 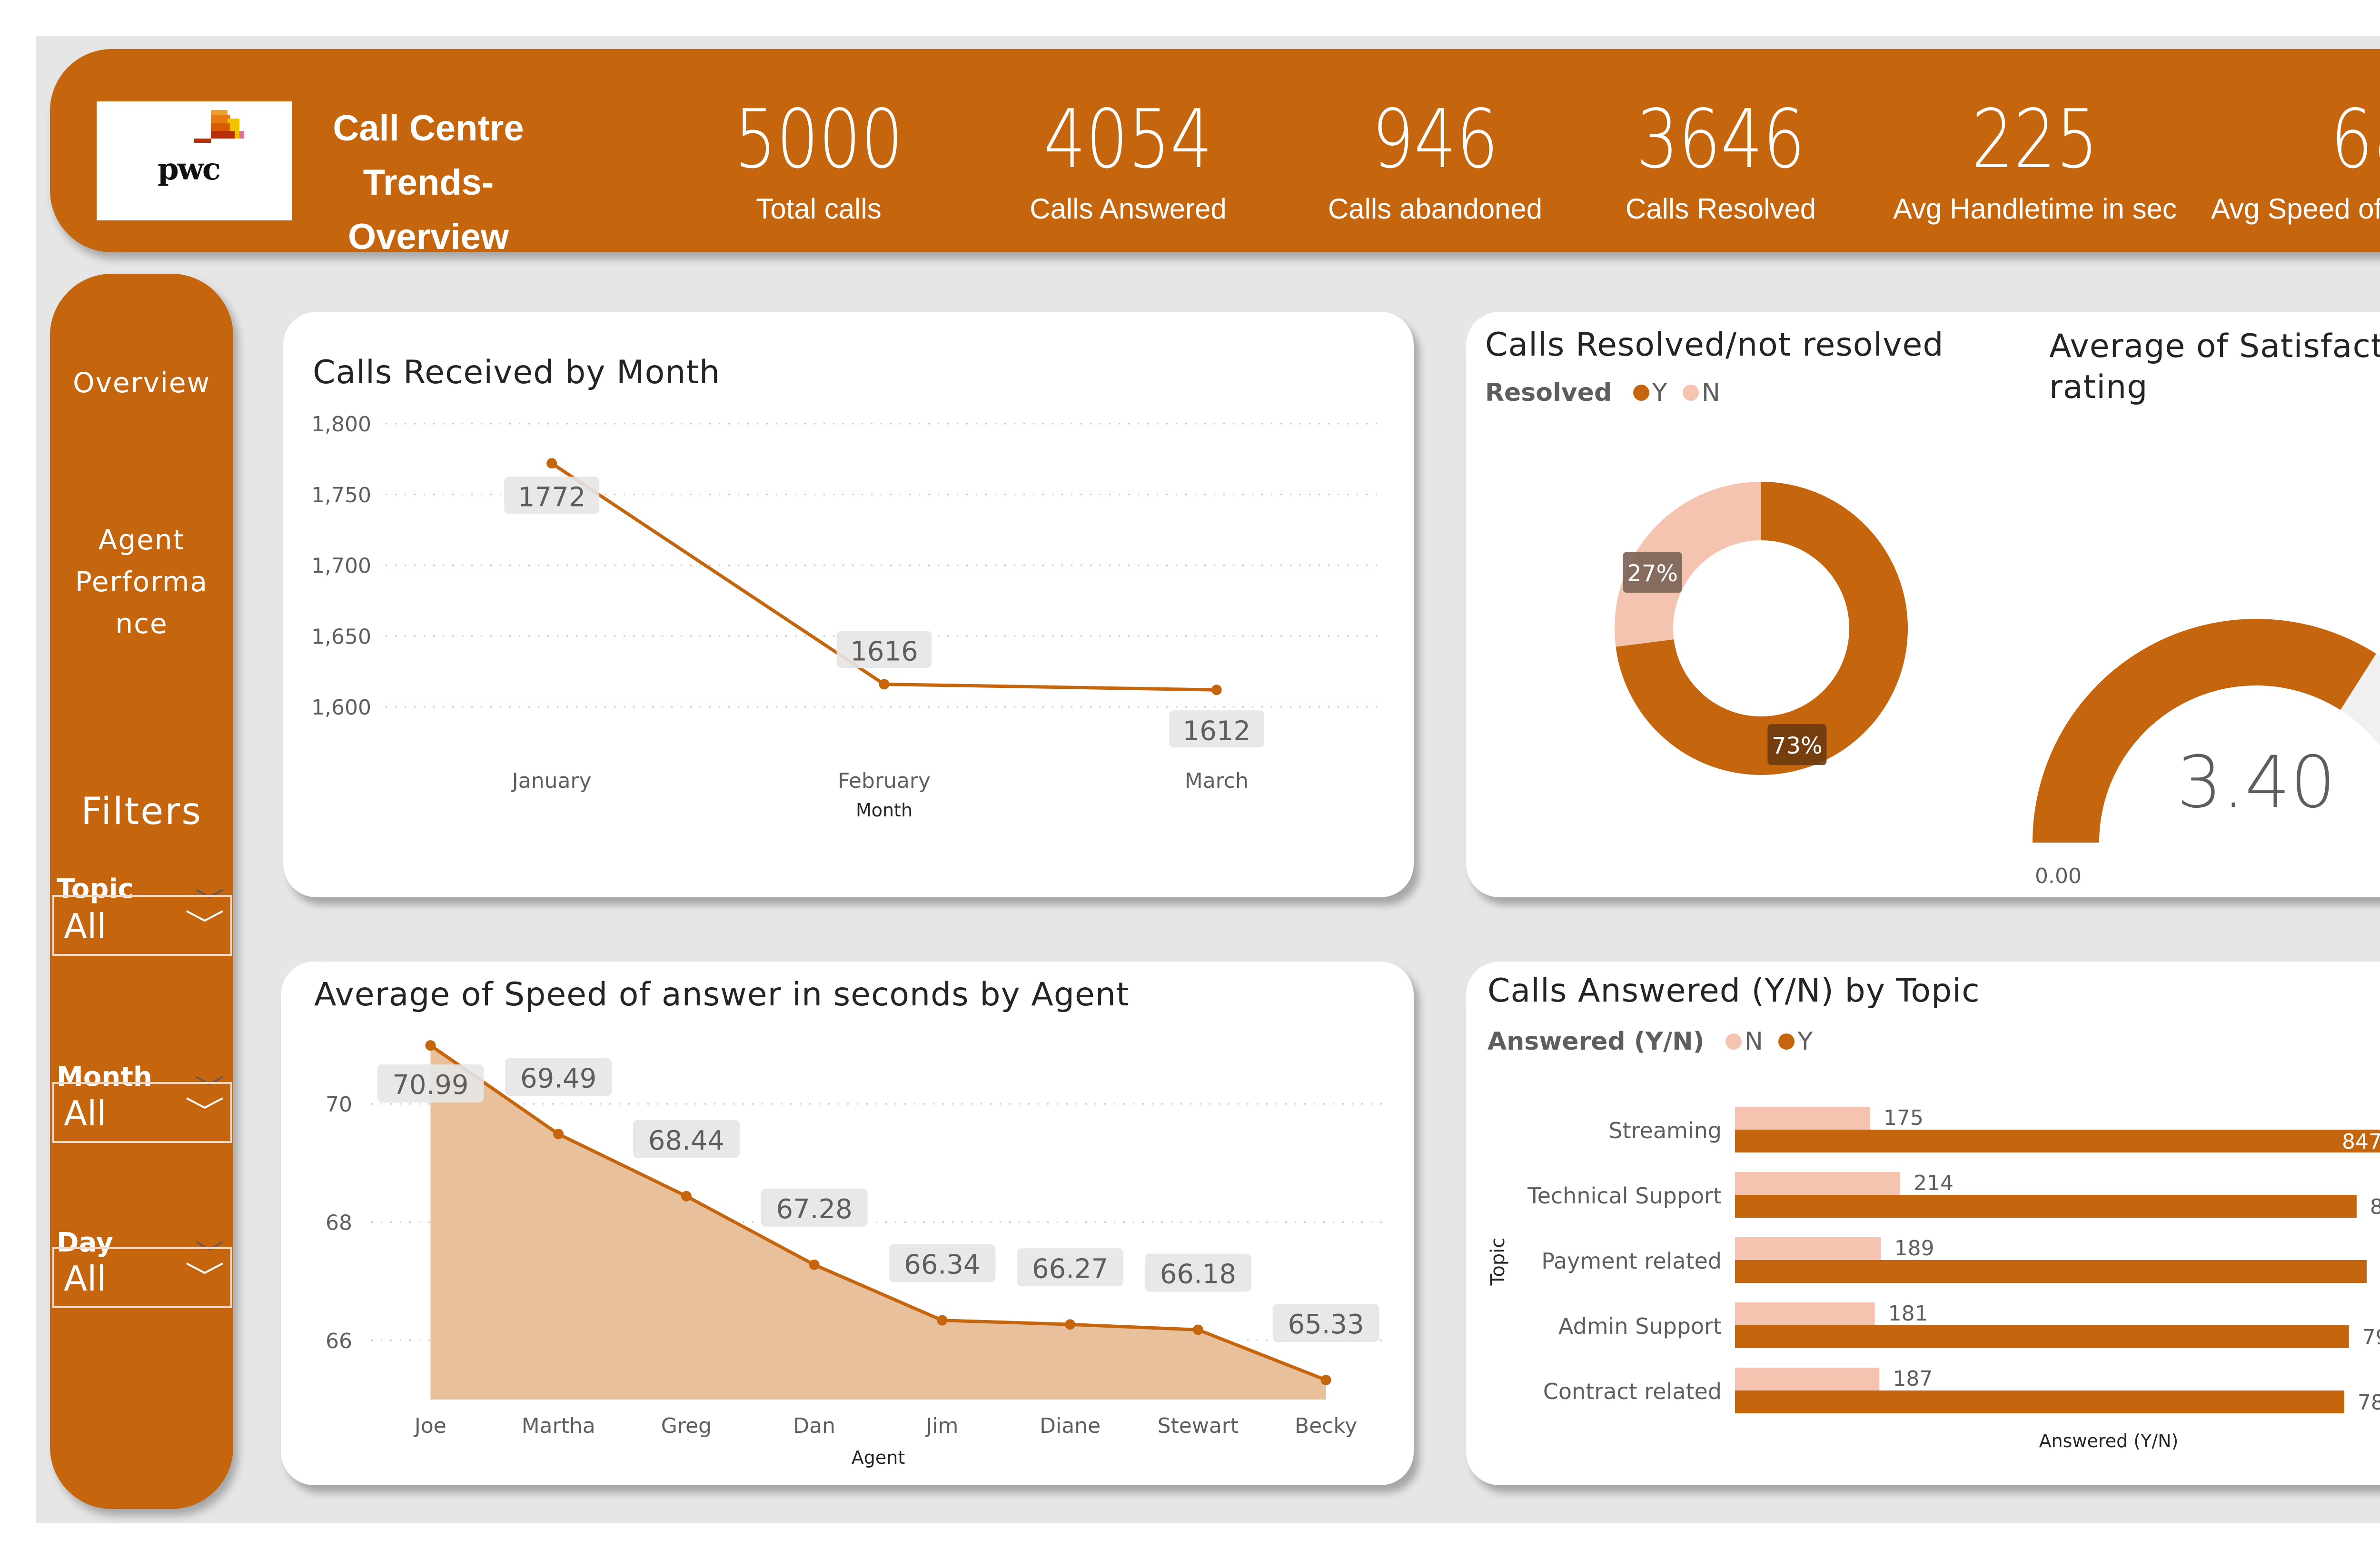 I want to click on page-title: Call Centre Trends- Overview, so click(x=428, y=182).